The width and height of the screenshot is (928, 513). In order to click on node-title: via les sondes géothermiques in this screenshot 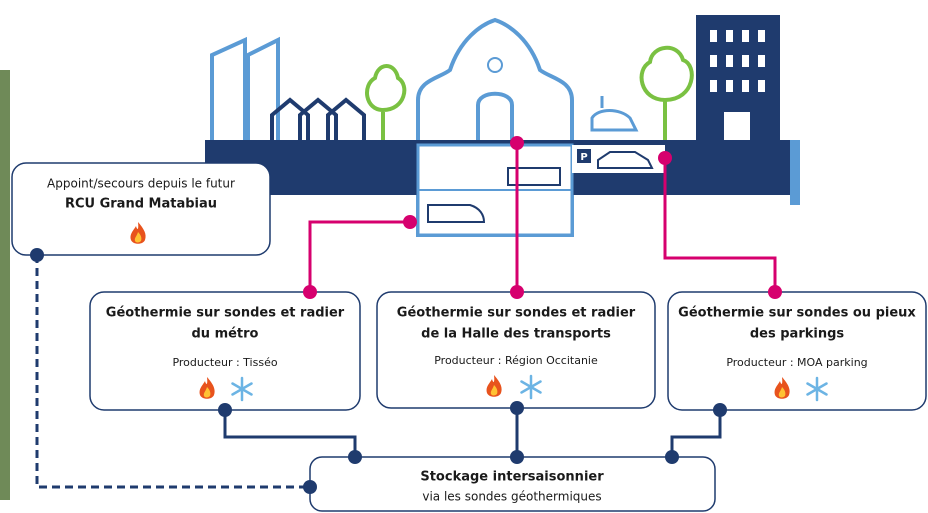, I will do `click(511, 497)`.